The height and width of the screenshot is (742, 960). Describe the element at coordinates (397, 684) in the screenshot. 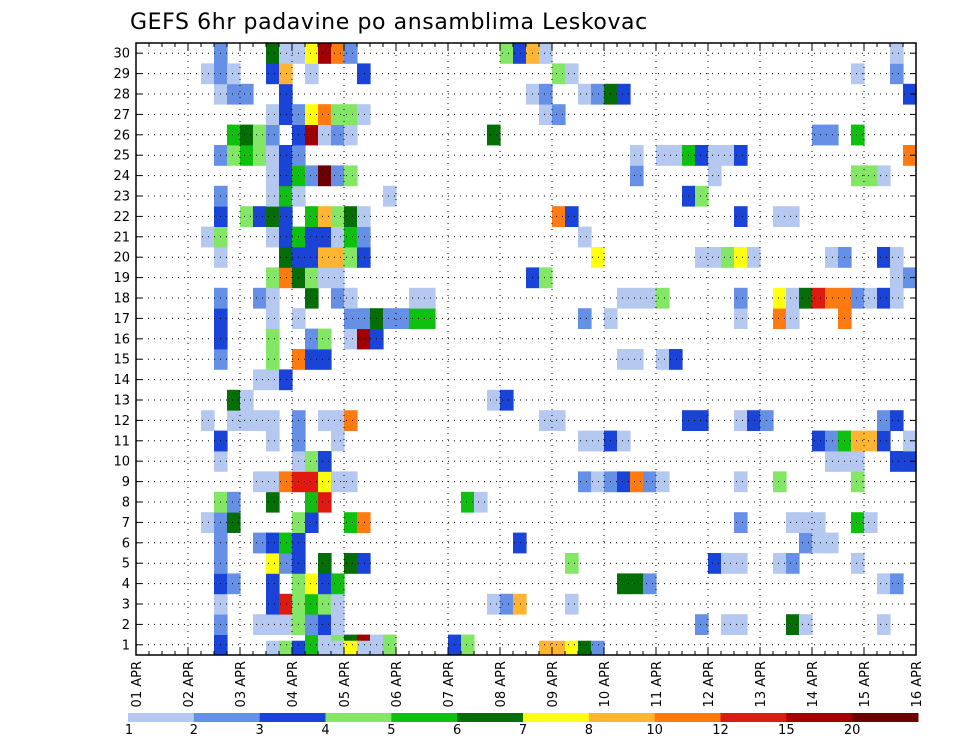

I see `x-tick-label: 06 APR` at that location.